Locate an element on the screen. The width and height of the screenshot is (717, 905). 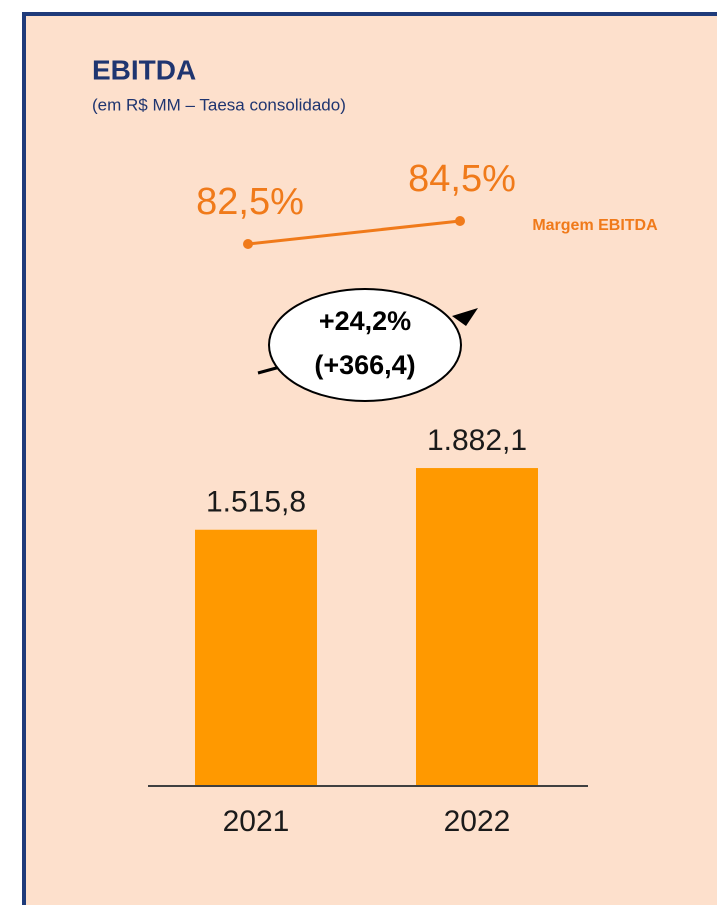
bar-value-label: 1.515,8 is located at coordinates (256, 502).